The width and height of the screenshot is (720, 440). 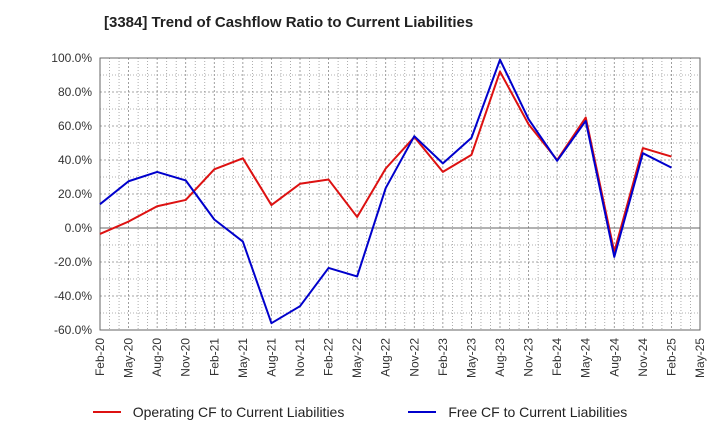 I want to click on y-tick-label: 0.0%, so click(x=79, y=228).